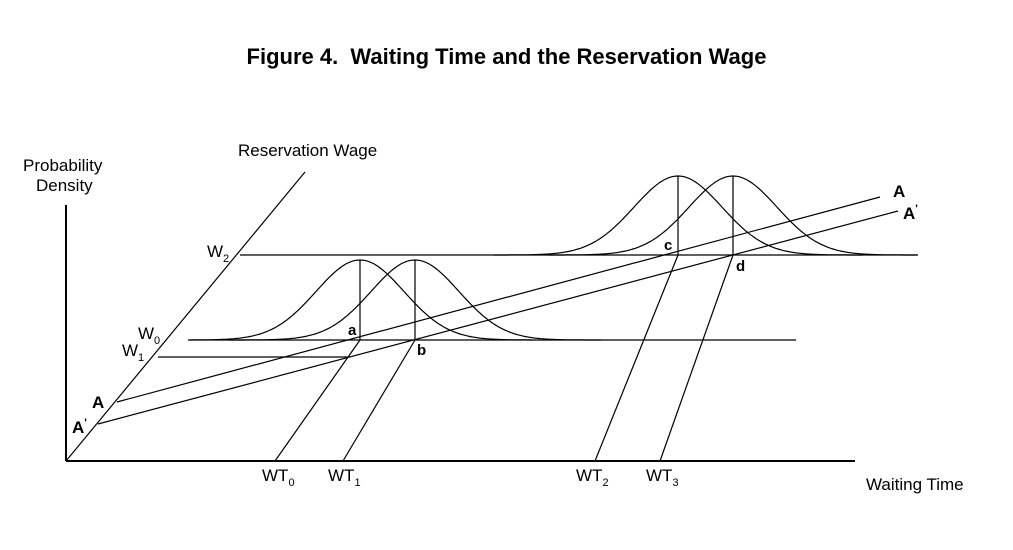  Describe the element at coordinates (696, 358) in the screenshot. I see `projection-wt3` at that location.